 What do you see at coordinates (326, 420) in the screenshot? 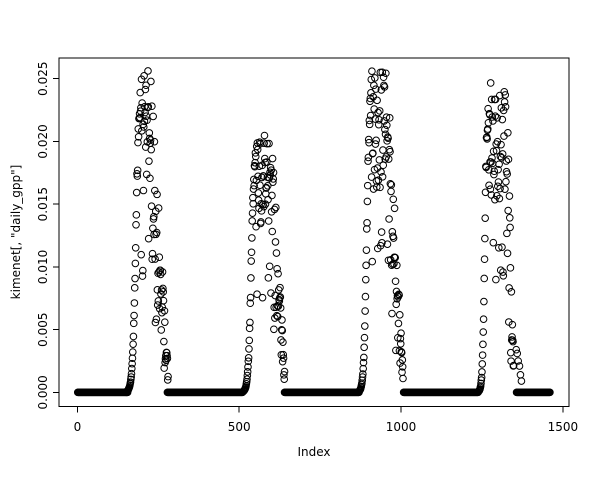
I see `x-axis-ticks: 0 500 1000 1500` at bounding box center [326, 420].